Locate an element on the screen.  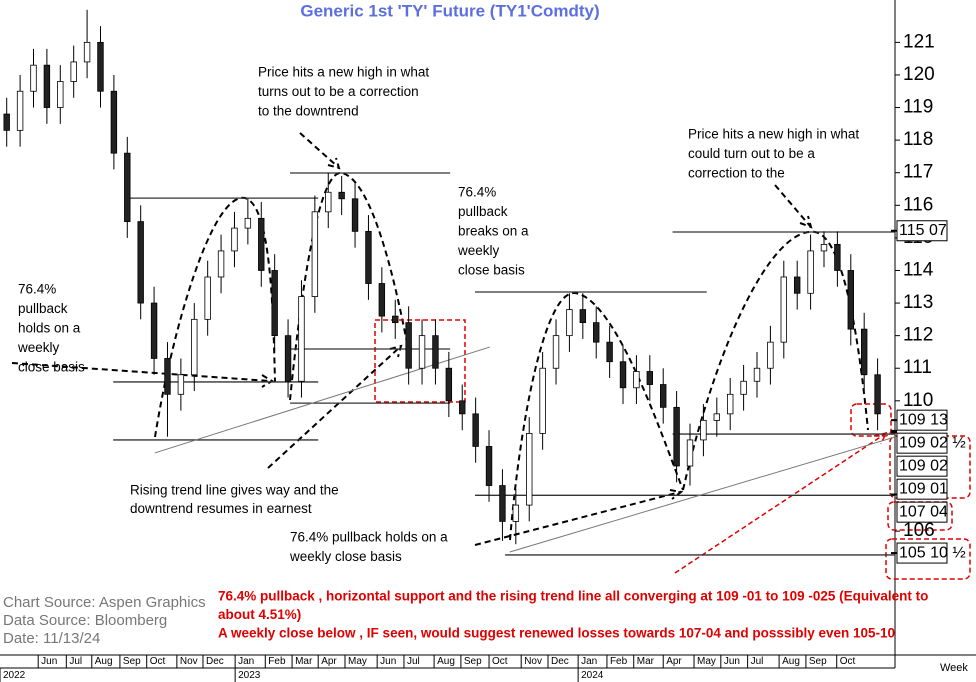
x-tick-label: Aug is located at coordinates (104, 661).